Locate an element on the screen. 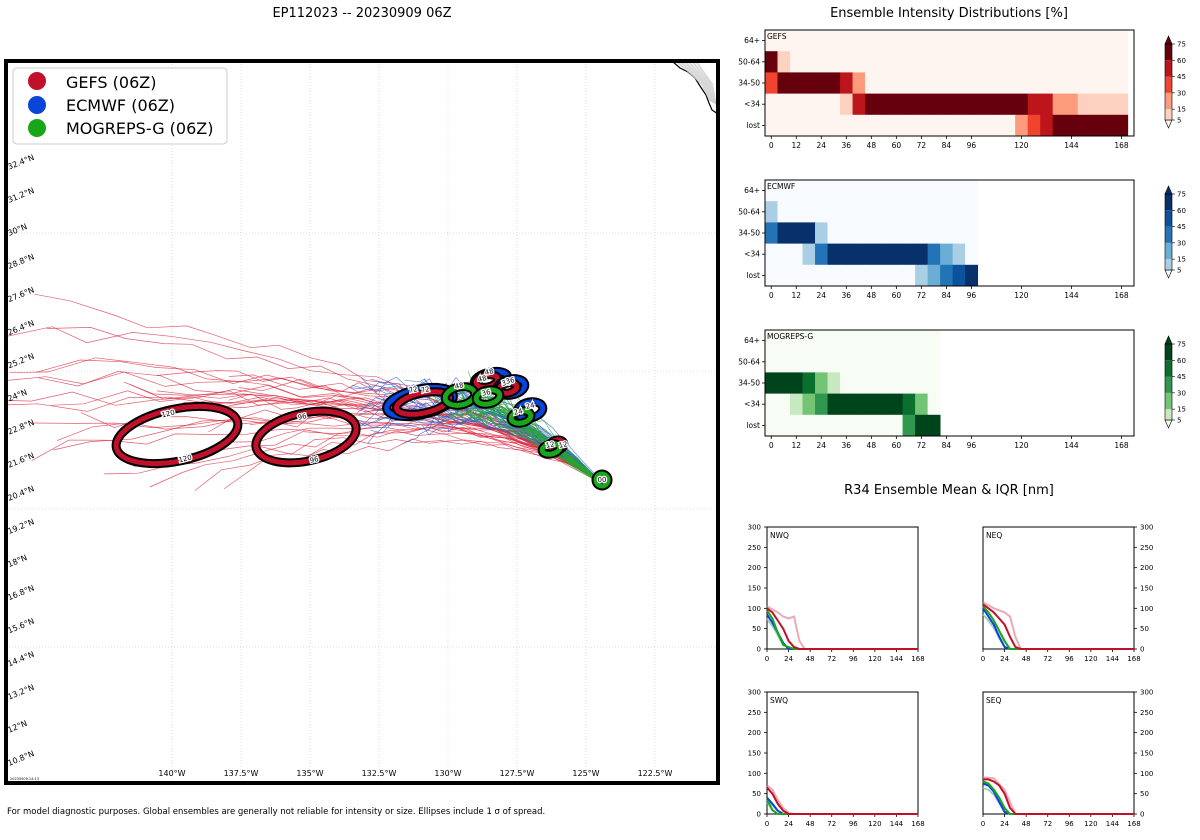 The width and height of the screenshot is (1200, 840). r34-y-tick-label: 100 is located at coordinates (1146, 774).